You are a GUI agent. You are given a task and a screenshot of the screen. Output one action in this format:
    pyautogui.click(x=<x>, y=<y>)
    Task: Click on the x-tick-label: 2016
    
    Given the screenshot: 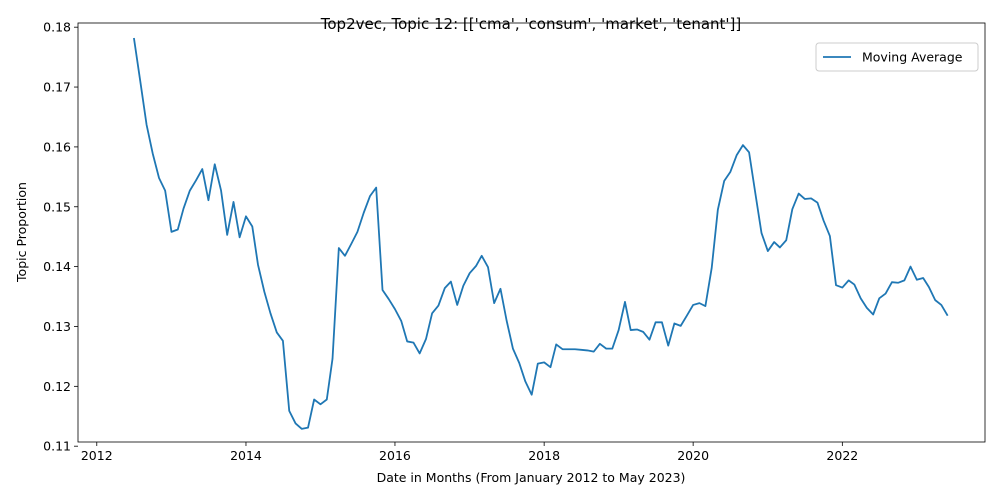 What is the action you would take?
    pyautogui.click(x=395, y=455)
    